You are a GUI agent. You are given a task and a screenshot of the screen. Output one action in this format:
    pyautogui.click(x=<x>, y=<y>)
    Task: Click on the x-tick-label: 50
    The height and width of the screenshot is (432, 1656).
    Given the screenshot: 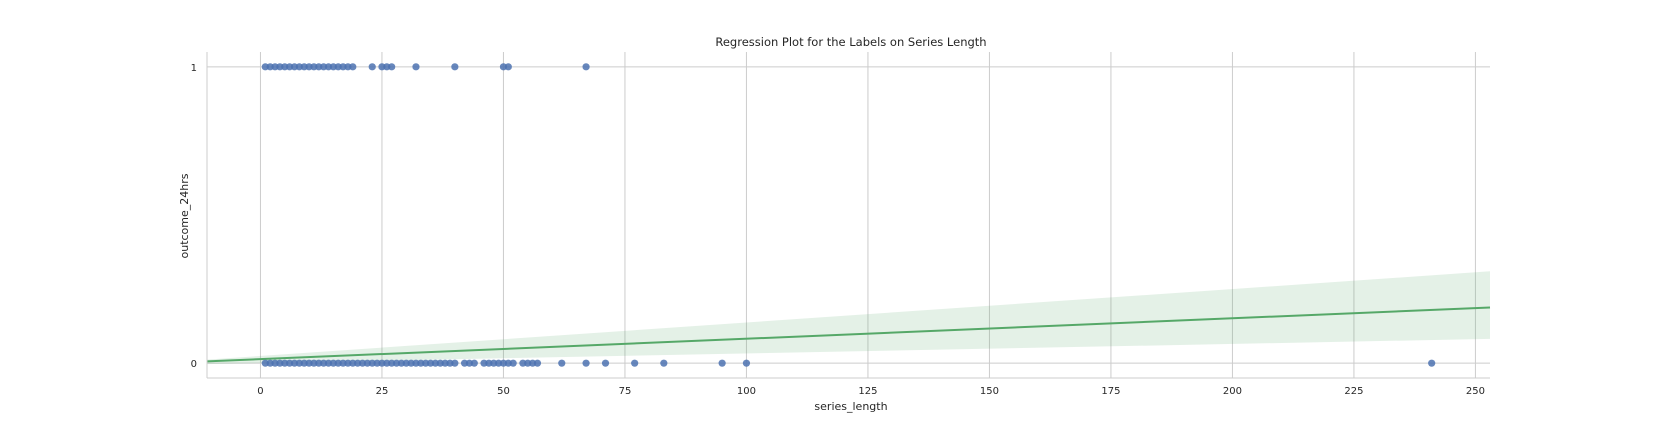 What is the action you would take?
    pyautogui.click(x=503, y=391)
    